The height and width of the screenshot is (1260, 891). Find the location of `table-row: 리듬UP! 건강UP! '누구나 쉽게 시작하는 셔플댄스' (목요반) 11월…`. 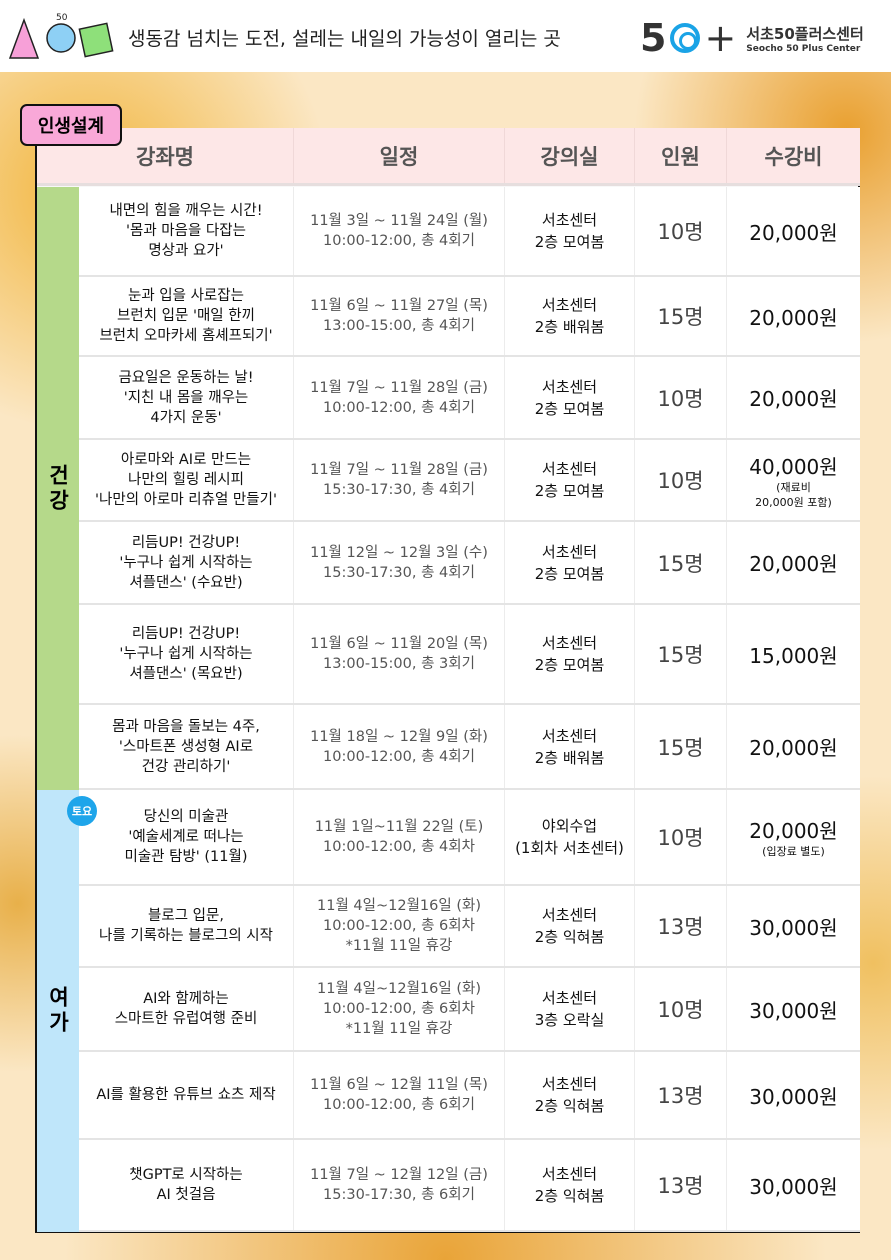

table-row: 리듬UP! 건강UP! '누구나 쉽게 시작하는 셔플댄스' (목요반) 11월… is located at coordinates (469, 655).